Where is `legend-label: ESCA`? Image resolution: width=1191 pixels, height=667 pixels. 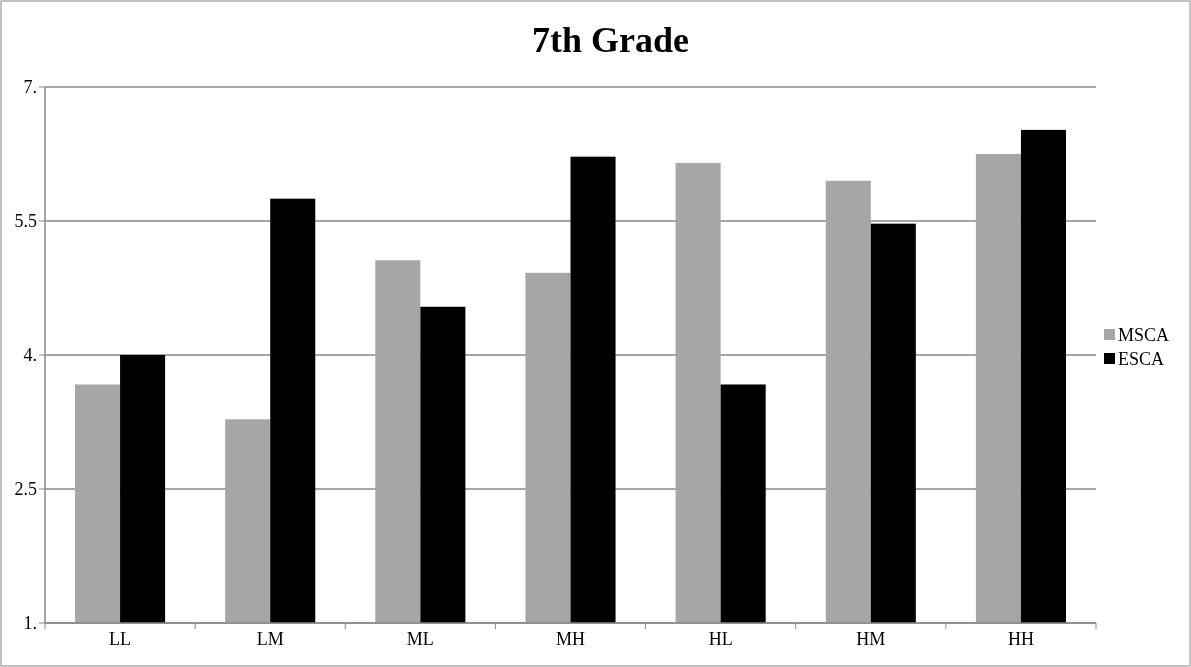 legend-label: ESCA is located at coordinates (1141, 359).